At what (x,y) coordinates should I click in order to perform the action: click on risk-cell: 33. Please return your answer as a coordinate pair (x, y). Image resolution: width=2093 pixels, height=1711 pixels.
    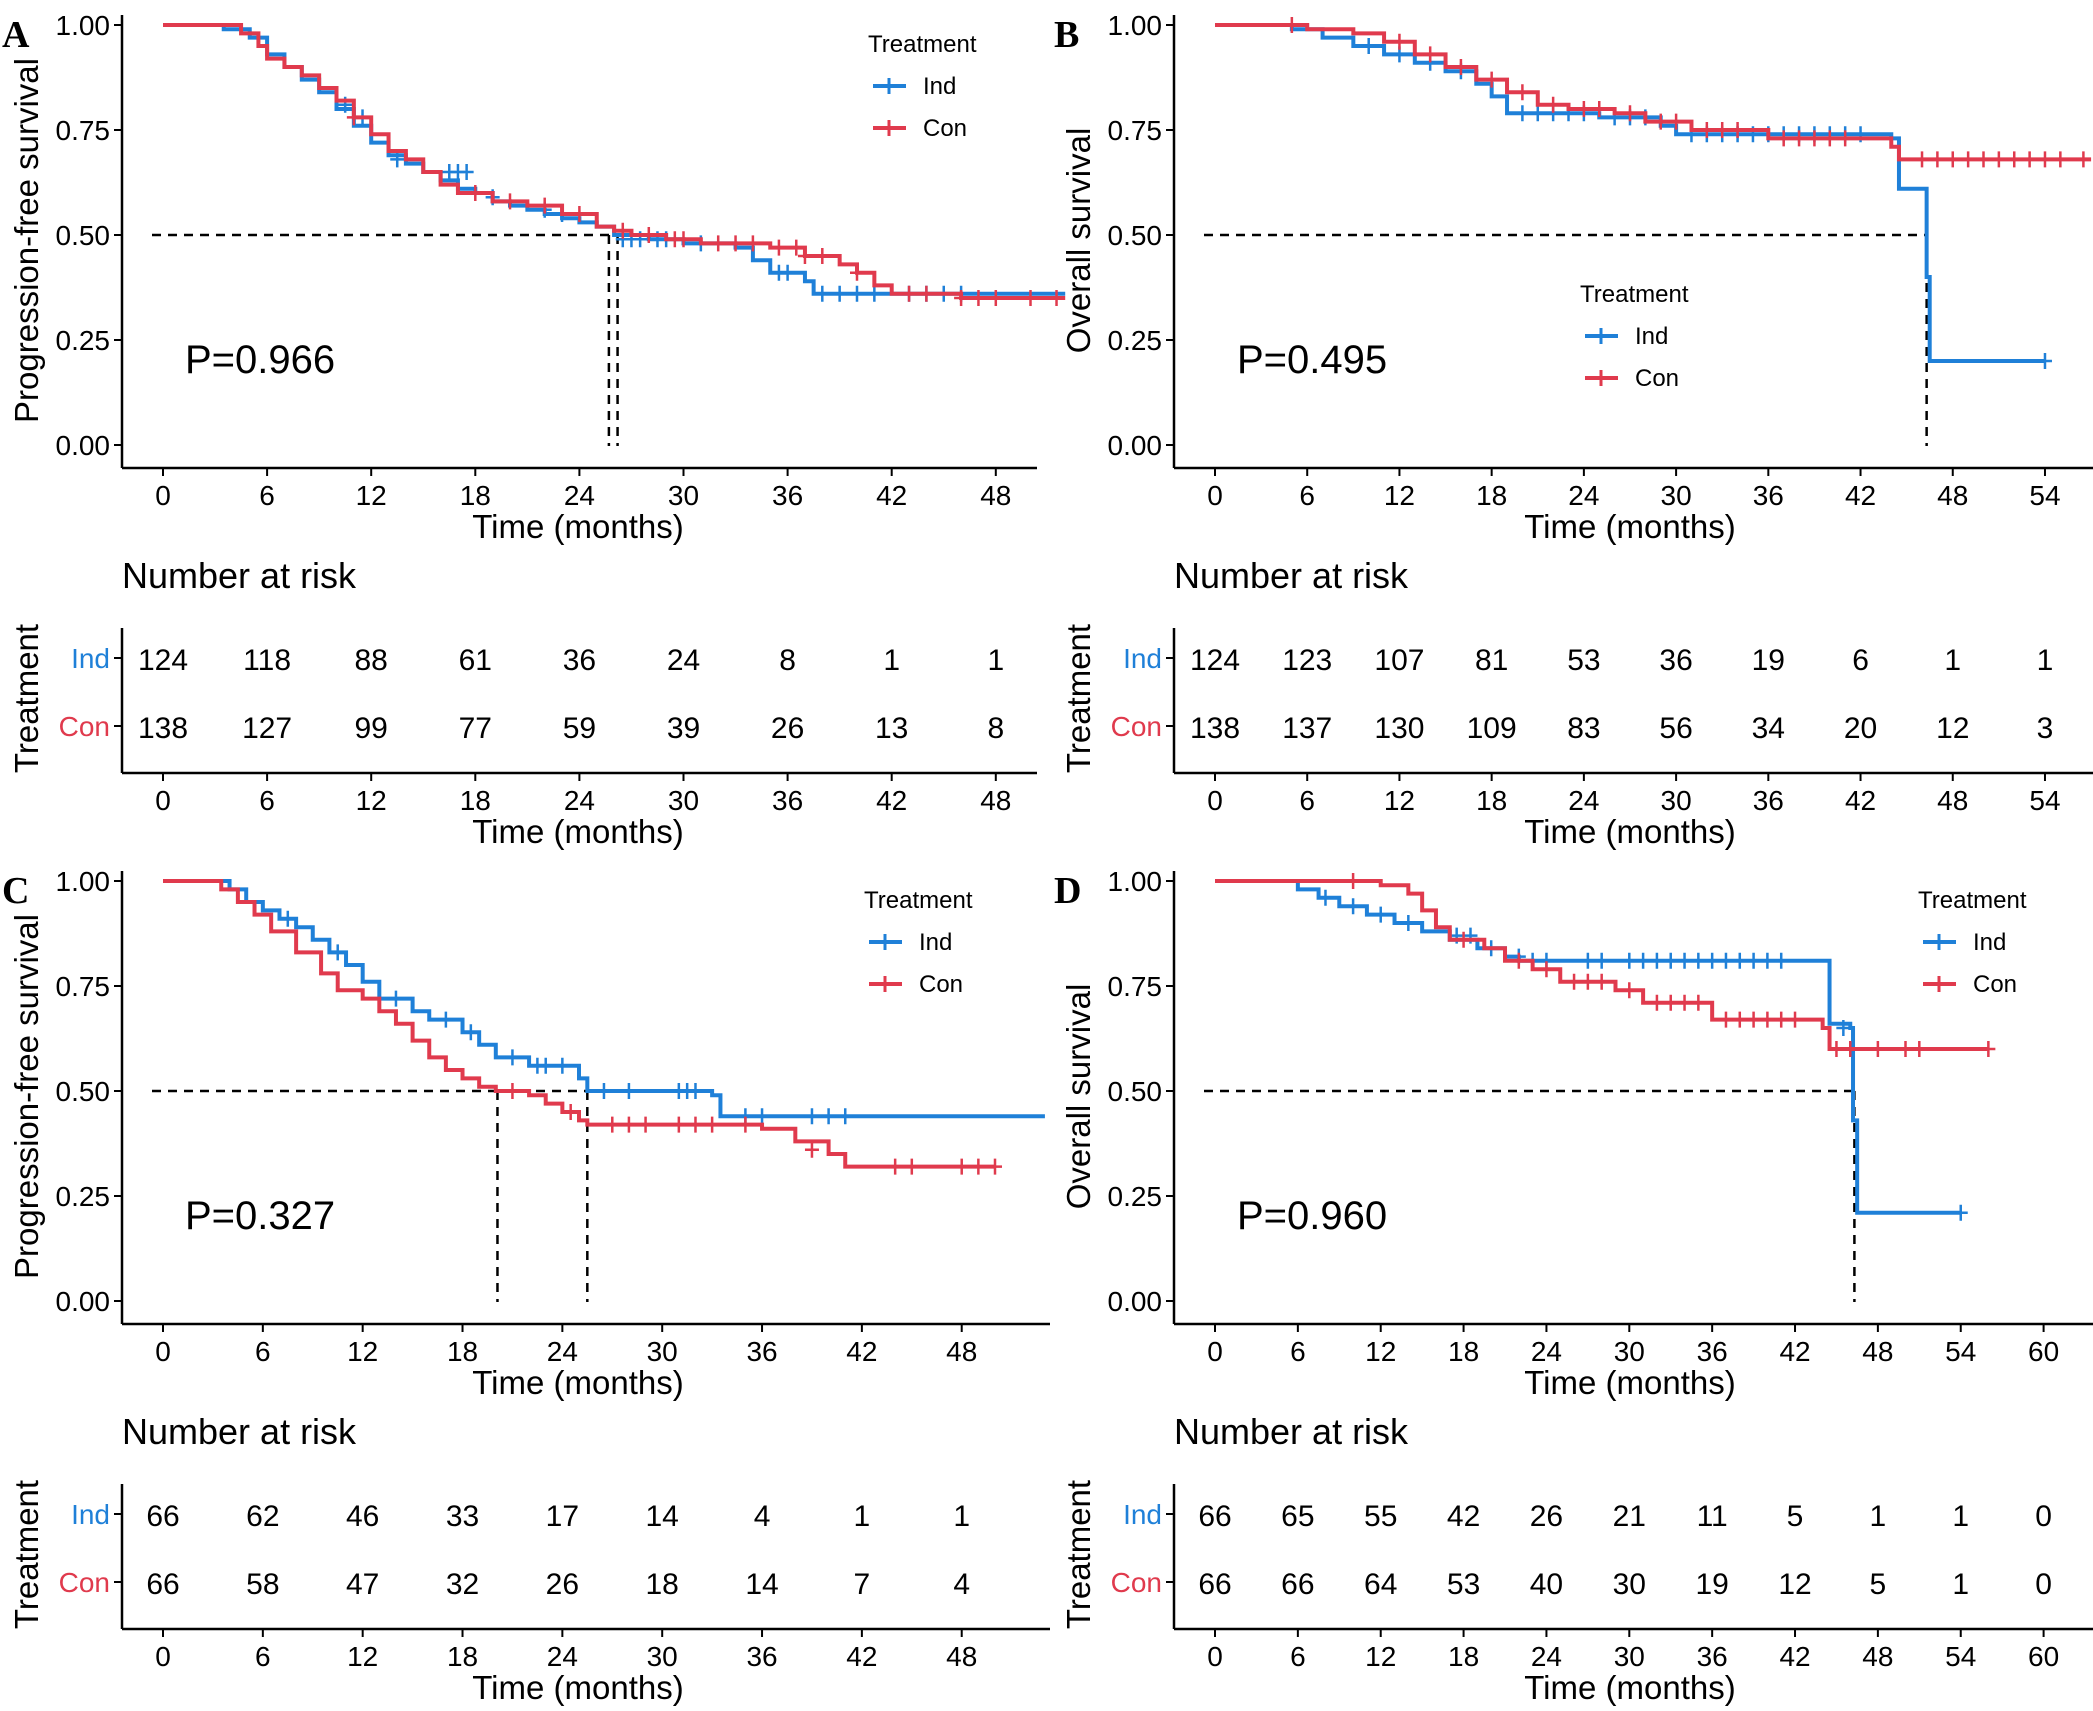
    Looking at the image, I should click on (462, 1516).